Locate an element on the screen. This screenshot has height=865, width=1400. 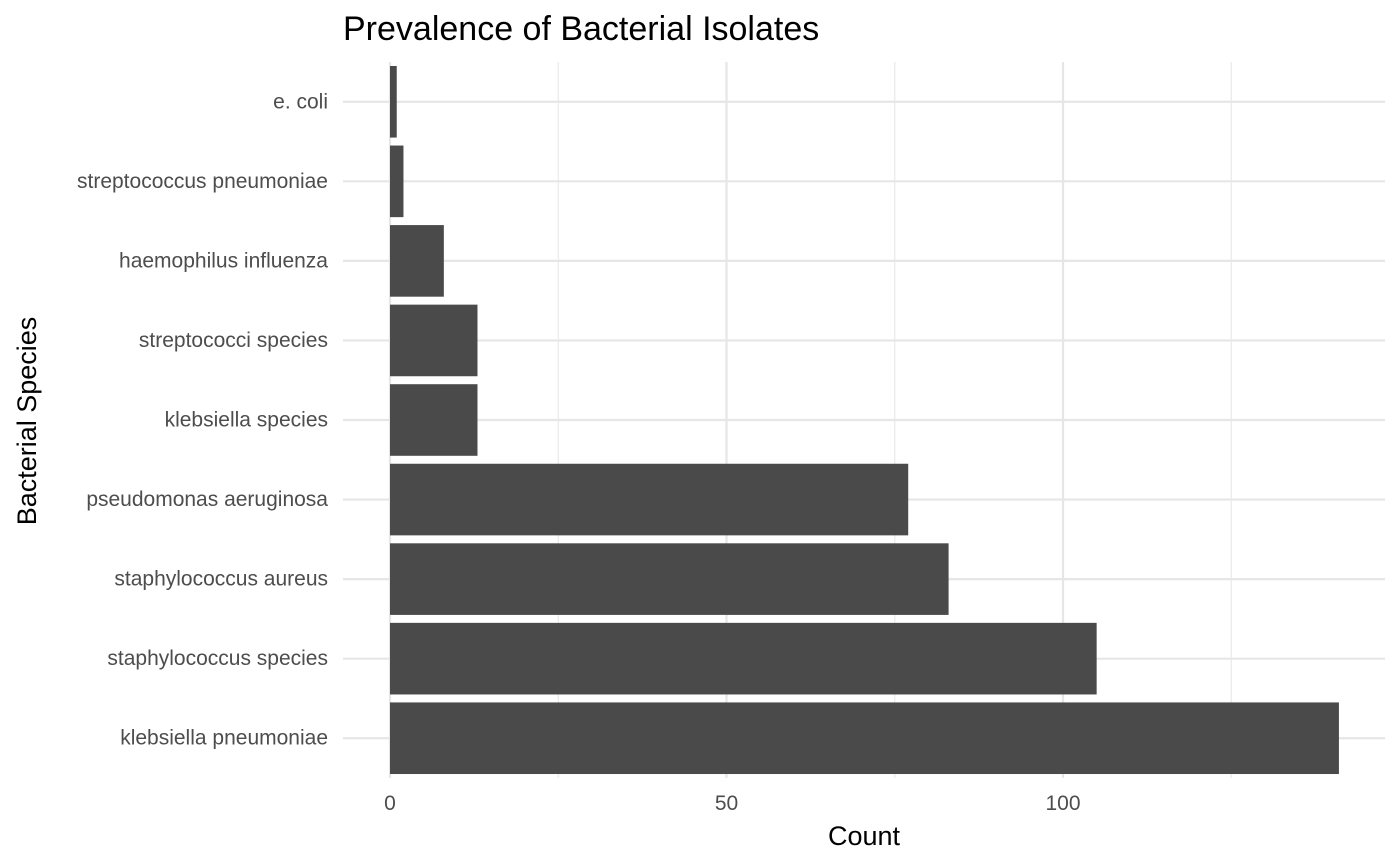
x-tick-label: 50 is located at coordinates (726, 803).